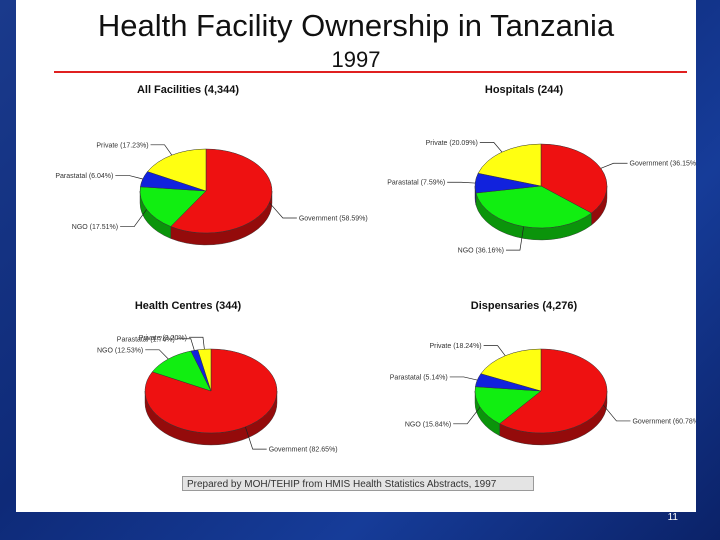 The height and width of the screenshot is (540, 720). Describe the element at coordinates (188, 306) in the screenshot. I see `chart-title: Health Centres (344)` at that location.